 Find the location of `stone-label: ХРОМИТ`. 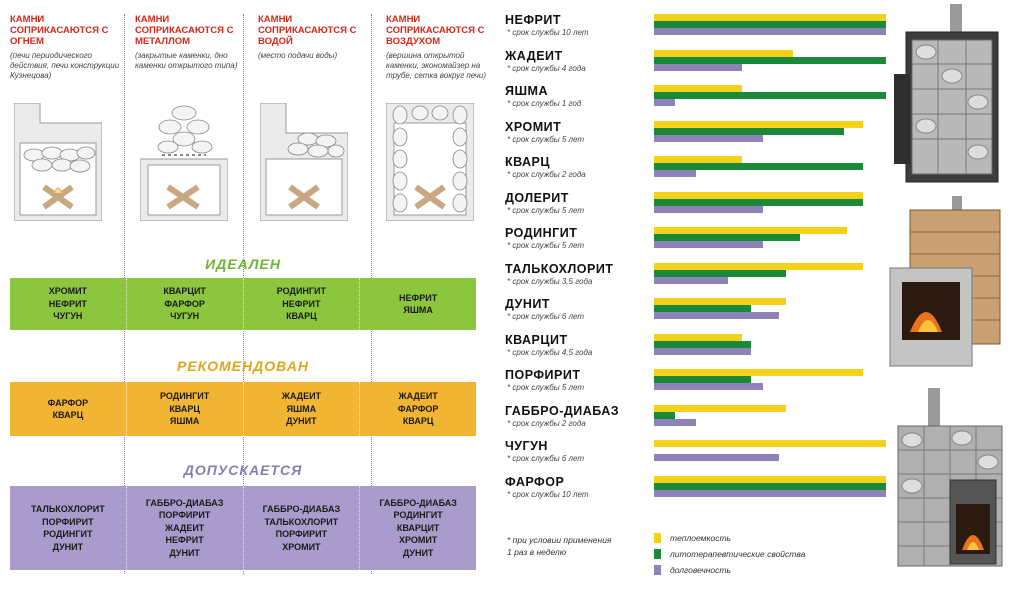

stone-label: ХРОМИТ is located at coordinates (533, 126).